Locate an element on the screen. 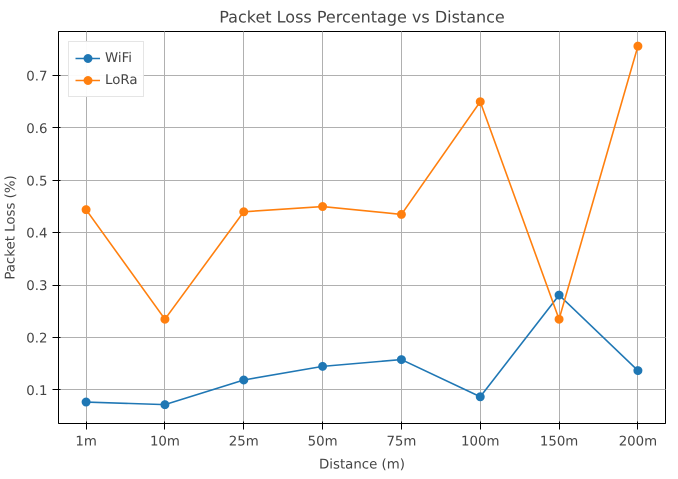  x-tick-label: 1m is located at coordinates (86, 442).